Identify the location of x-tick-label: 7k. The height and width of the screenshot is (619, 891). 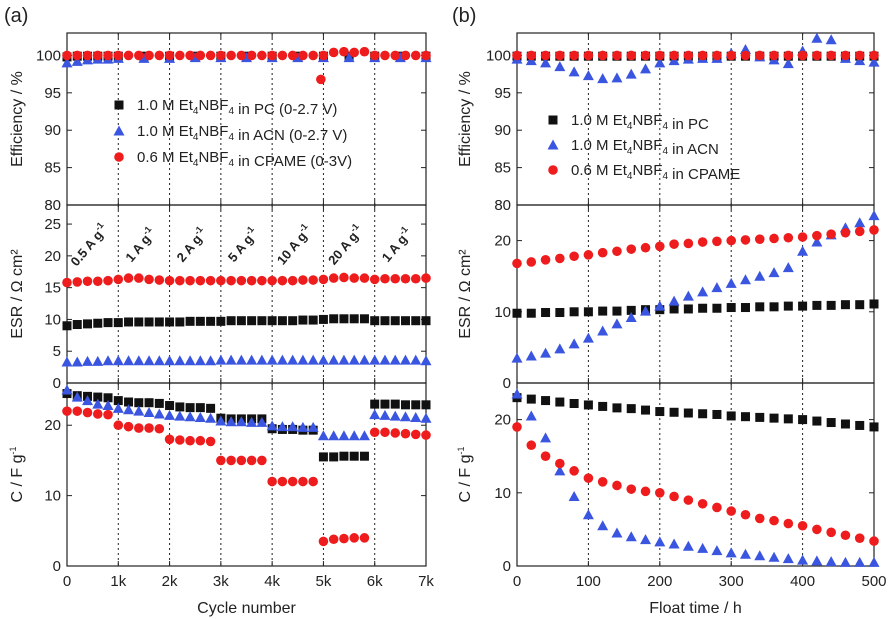
(426, 581).